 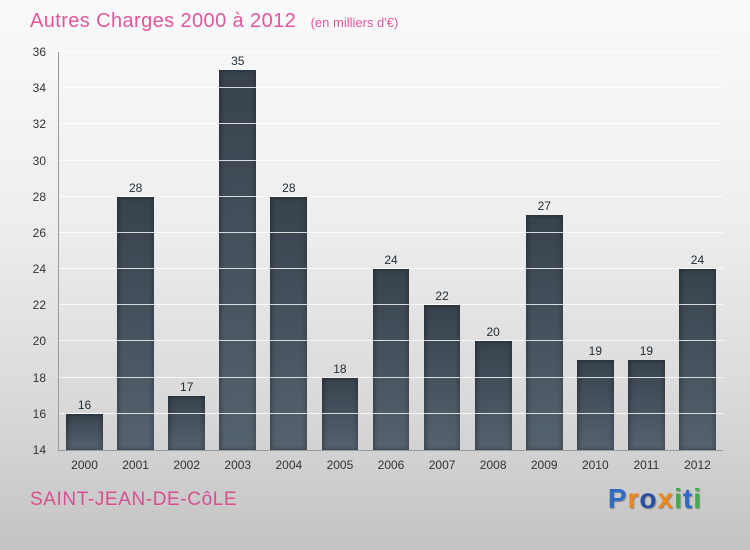 What do you see at coordinates (238, 61) in the screenshot?
I see `bar-value-label: 35` at bounding box center [238, 61].